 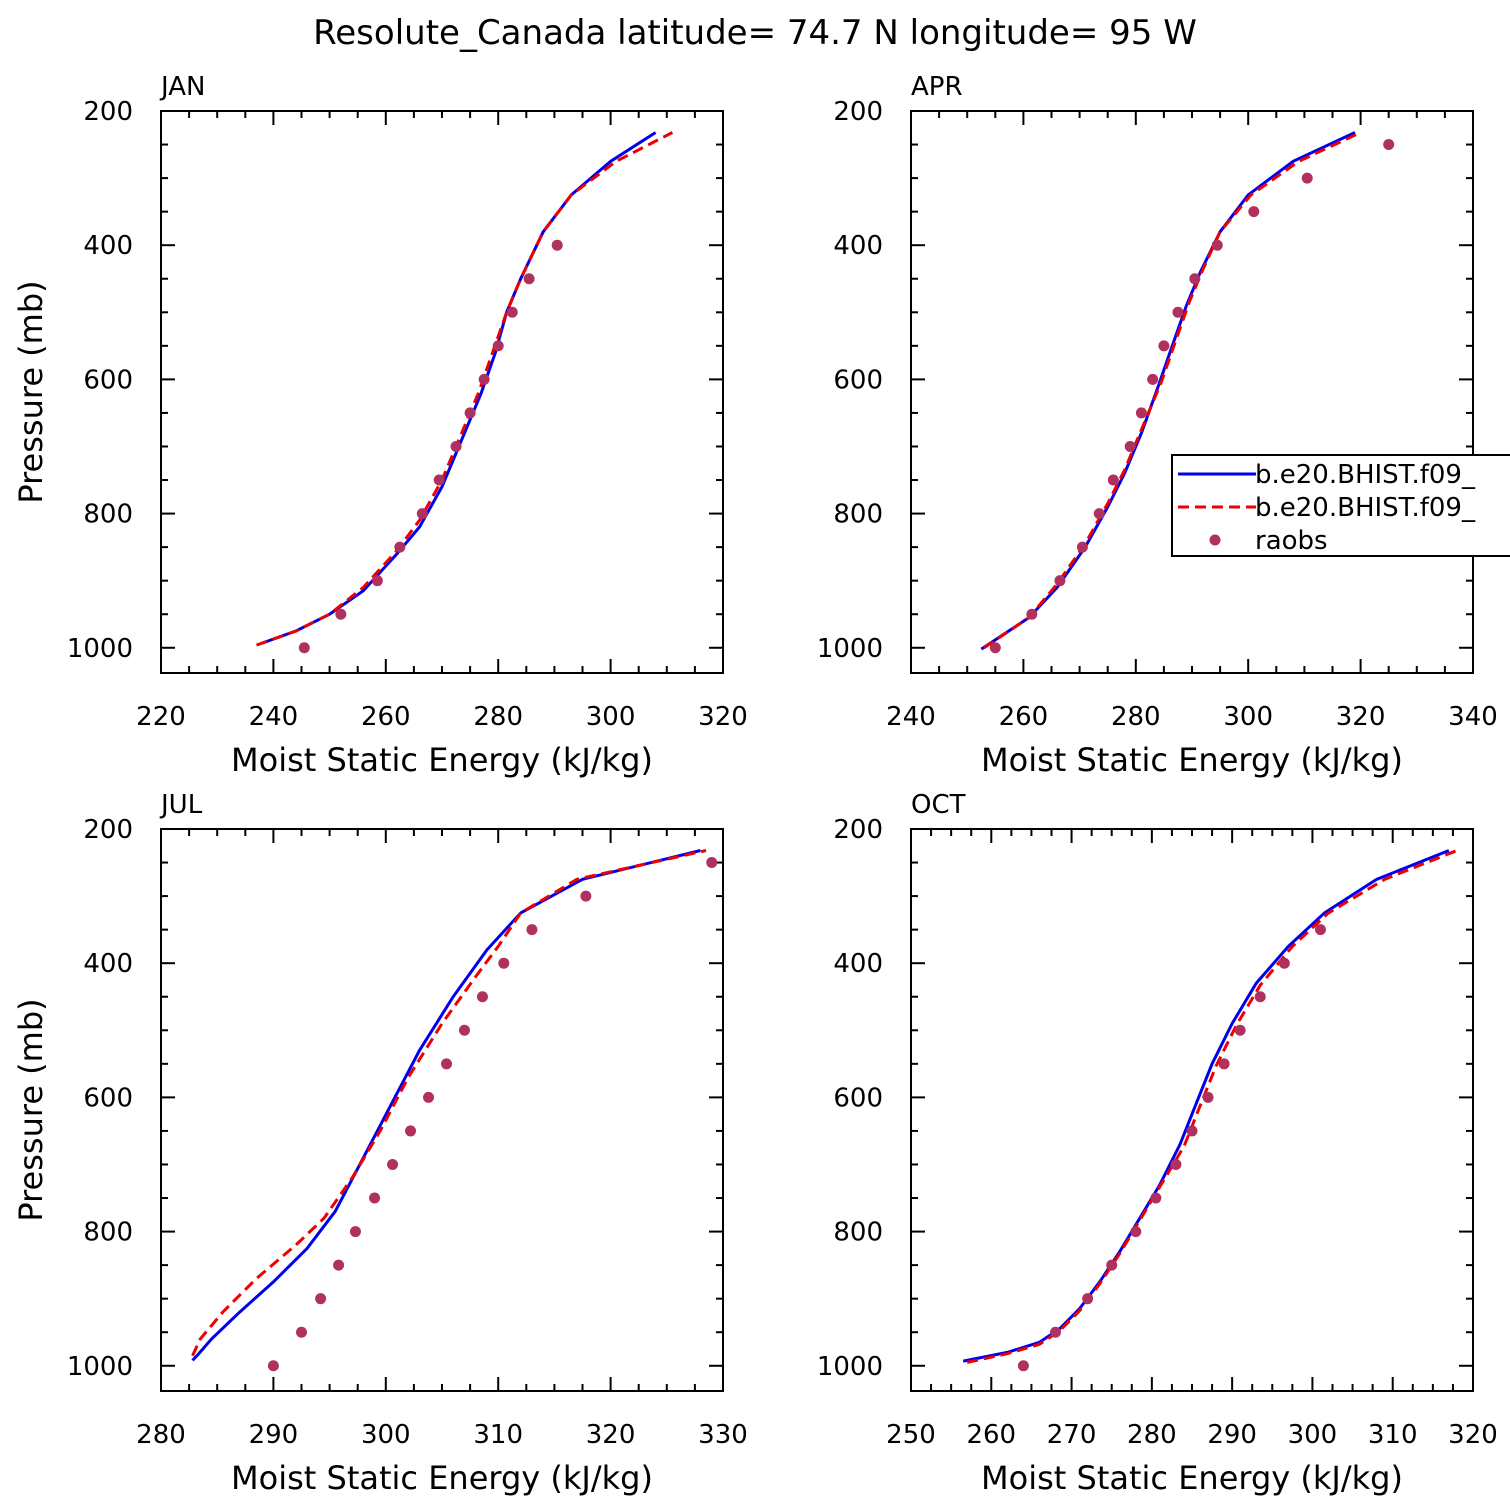 What do you see at coordinates (1215, 540) in the screenshot?
I see `legend-marker` at bounding box center [1215, 540].